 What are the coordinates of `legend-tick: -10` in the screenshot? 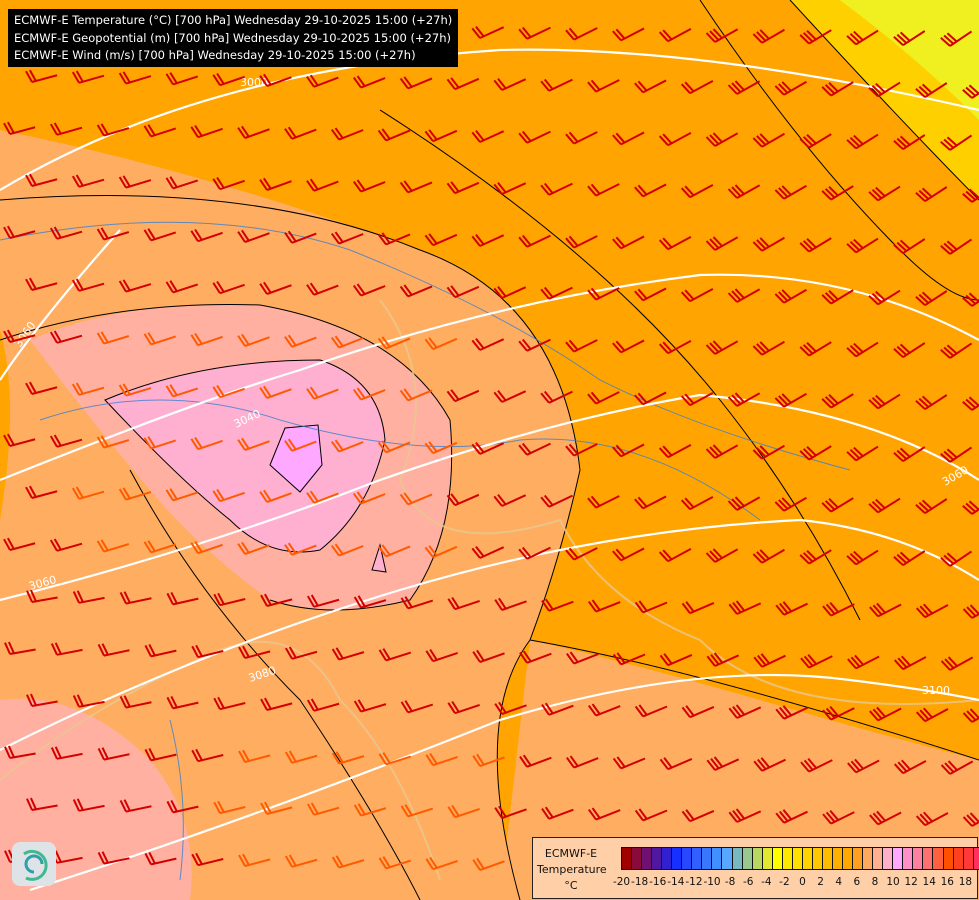 It's located at (712, 882).